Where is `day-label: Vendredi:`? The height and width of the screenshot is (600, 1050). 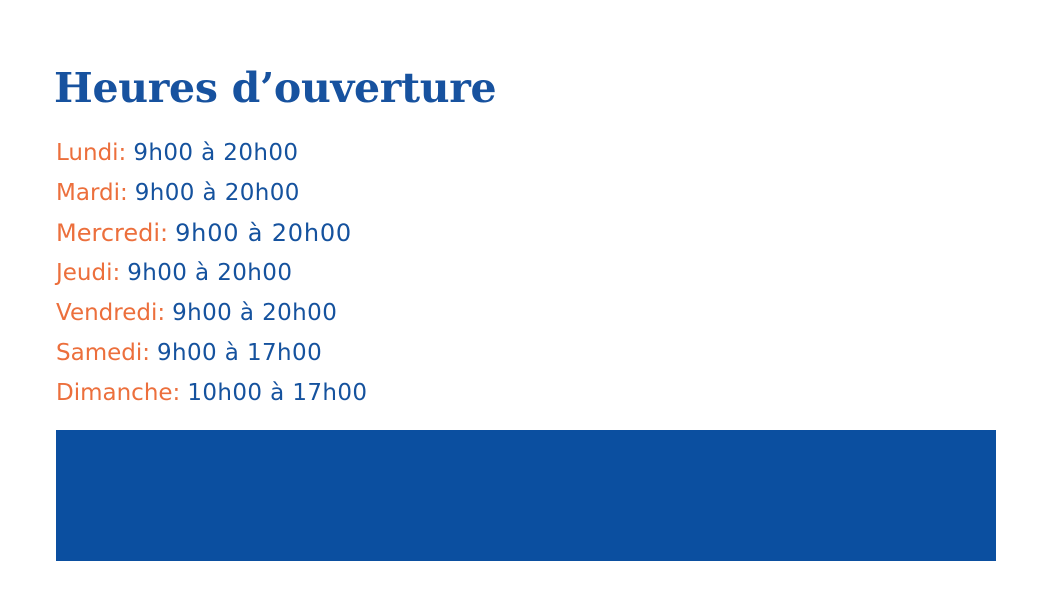
day-label: Vendredi: is located at coordinates (111, 313).